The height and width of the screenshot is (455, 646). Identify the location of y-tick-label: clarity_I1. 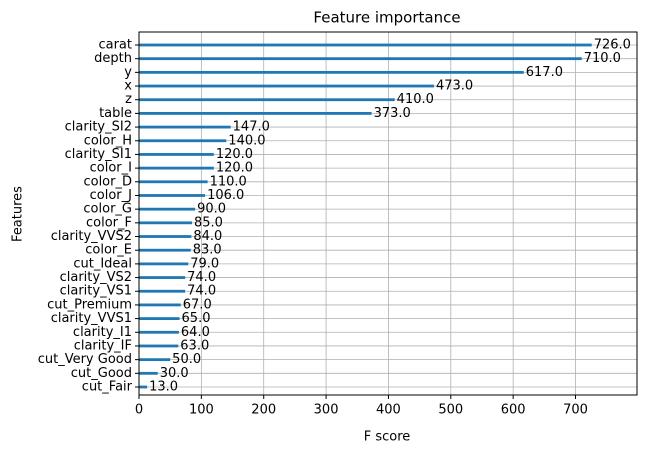
(102, 332).